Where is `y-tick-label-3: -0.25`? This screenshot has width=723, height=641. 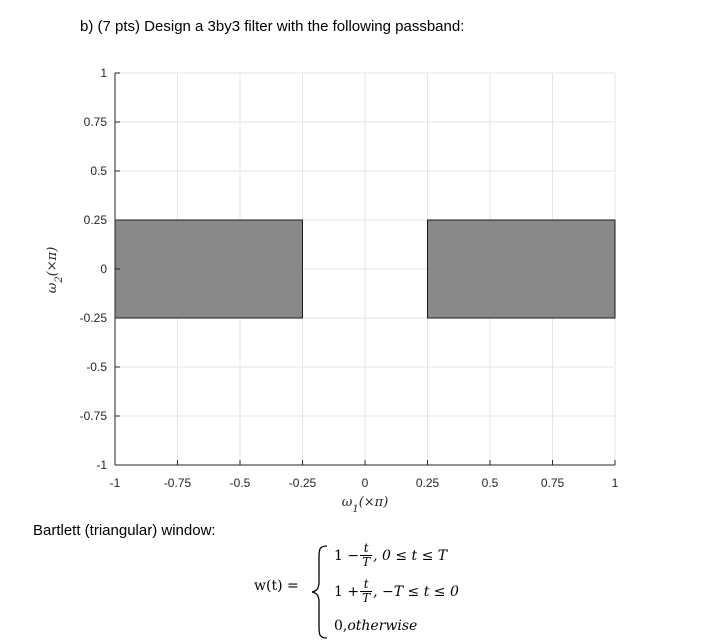
y-tick-label-3: -0.25 is located at coordinates (94, 318).